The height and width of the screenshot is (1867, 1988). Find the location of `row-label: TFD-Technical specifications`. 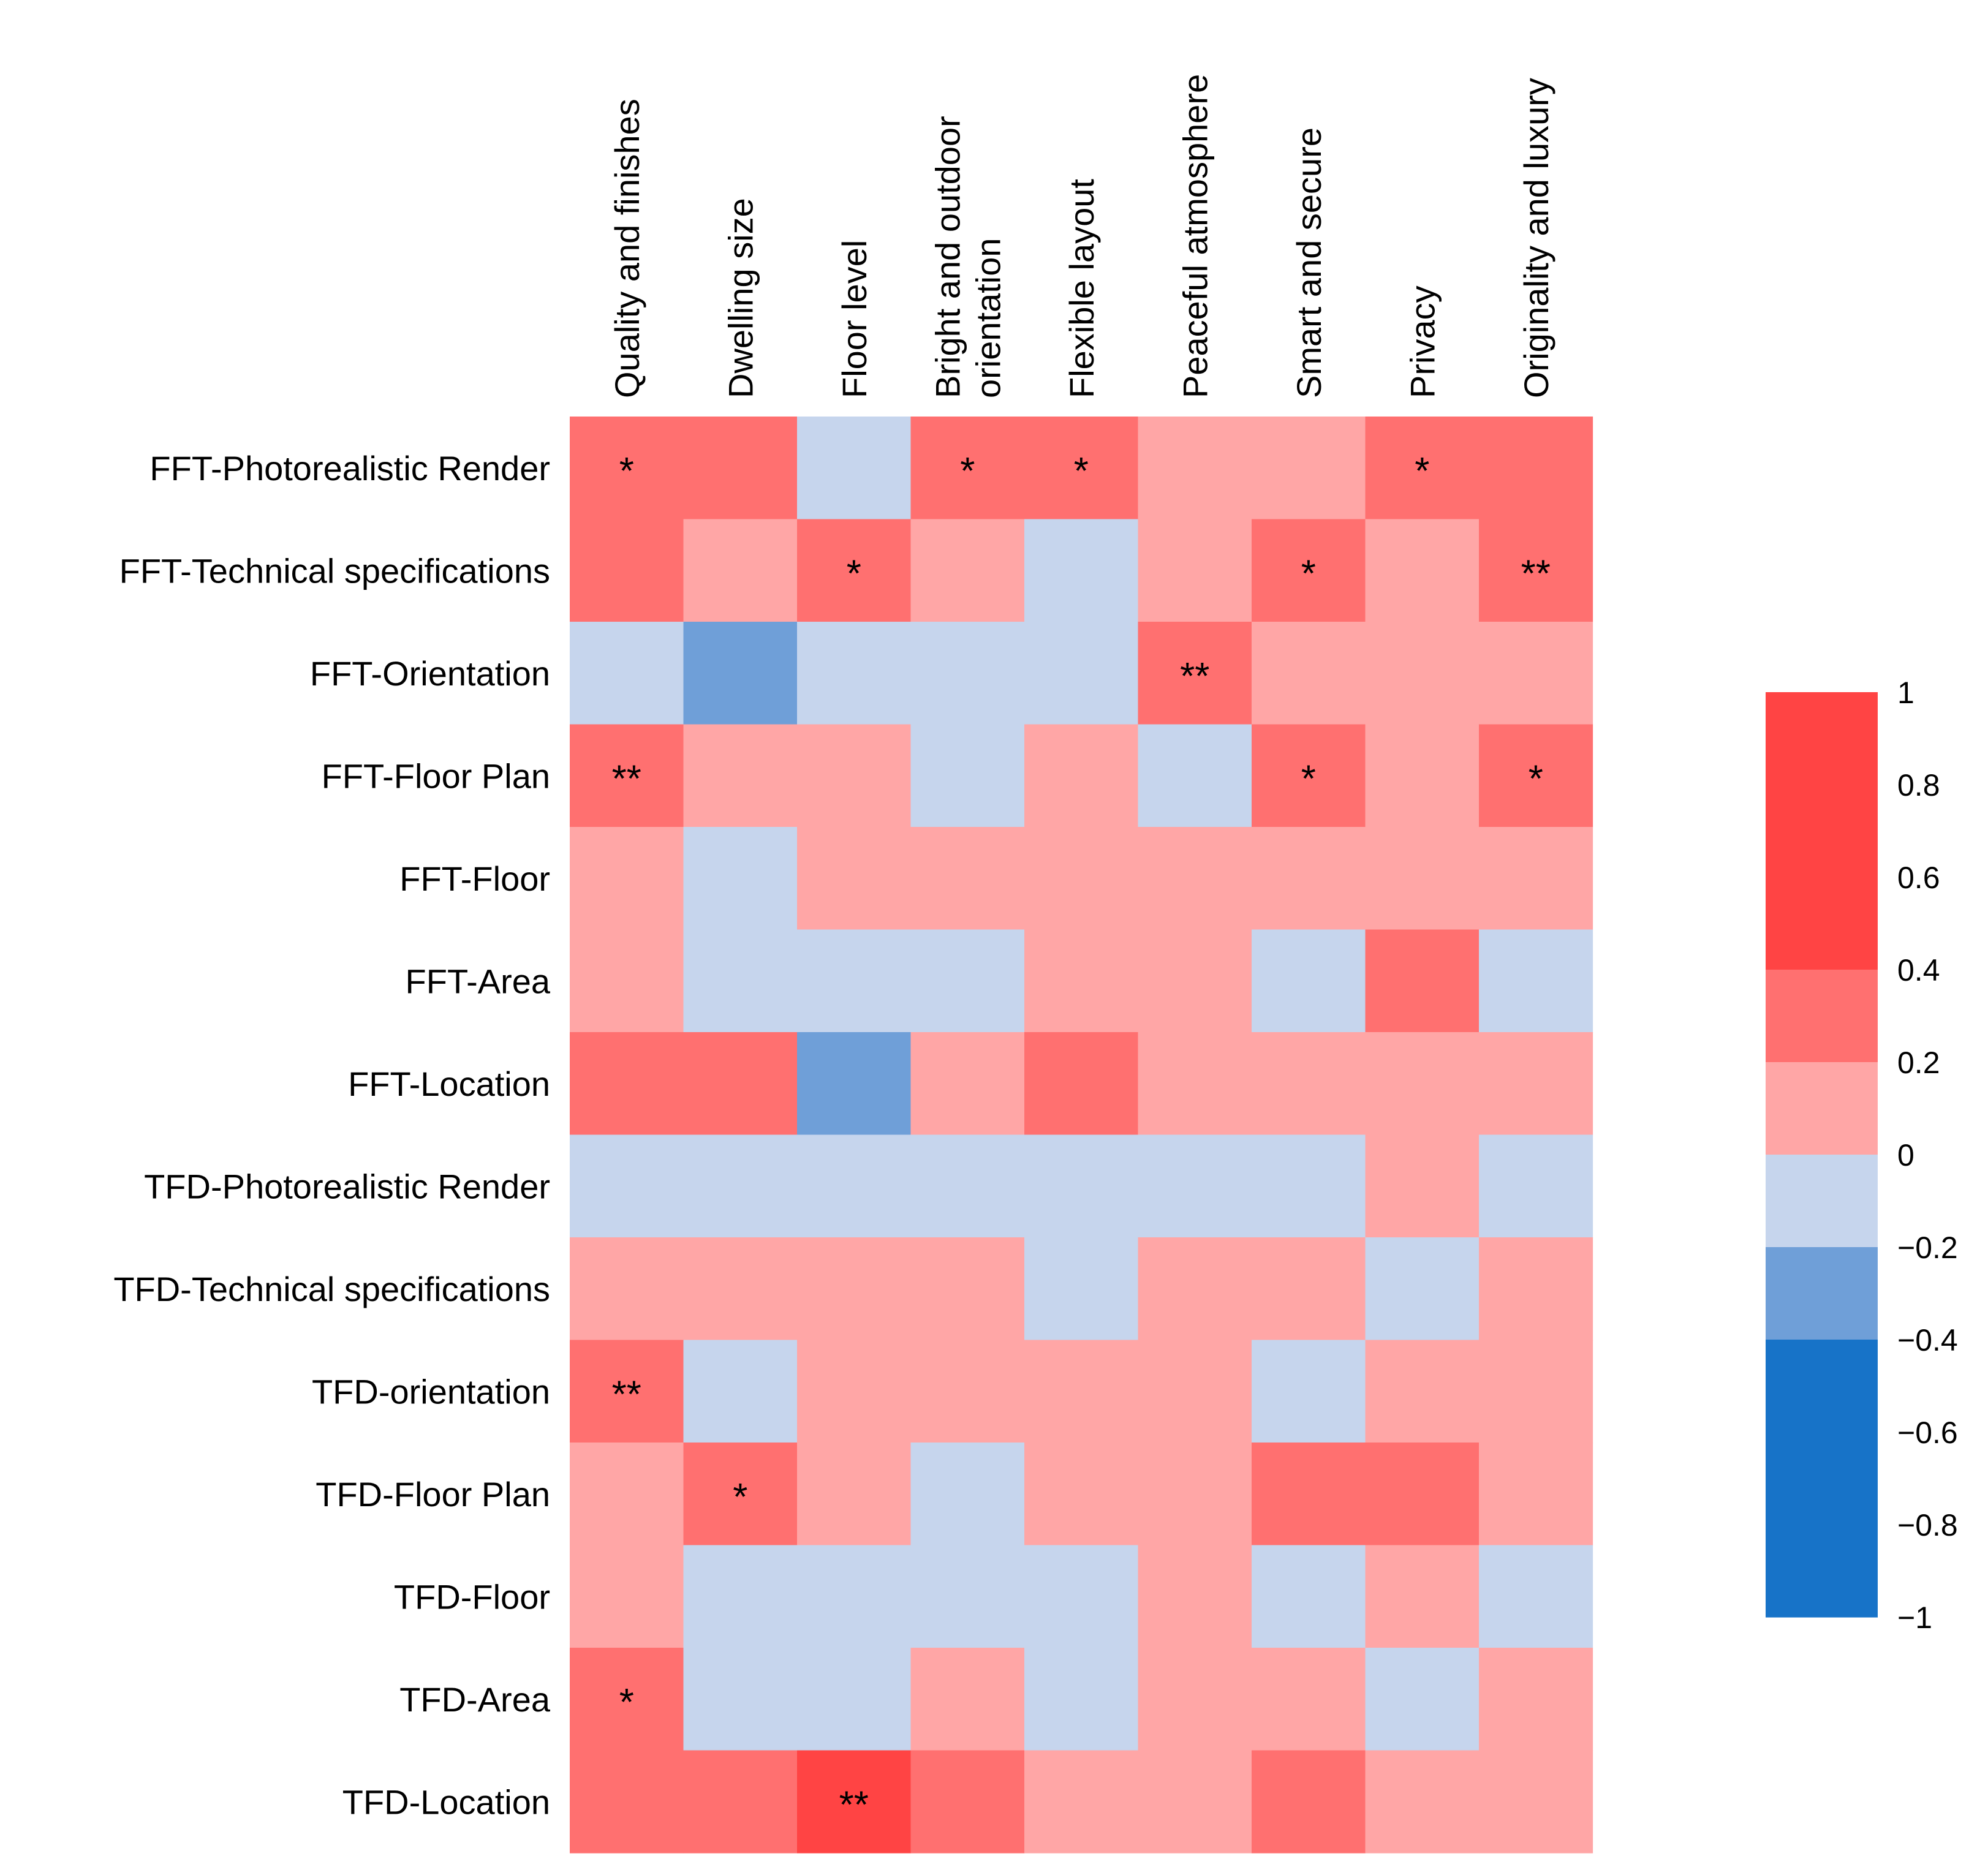

row-label: TFD-Technical specifications is located at coordinates (331, 1289).